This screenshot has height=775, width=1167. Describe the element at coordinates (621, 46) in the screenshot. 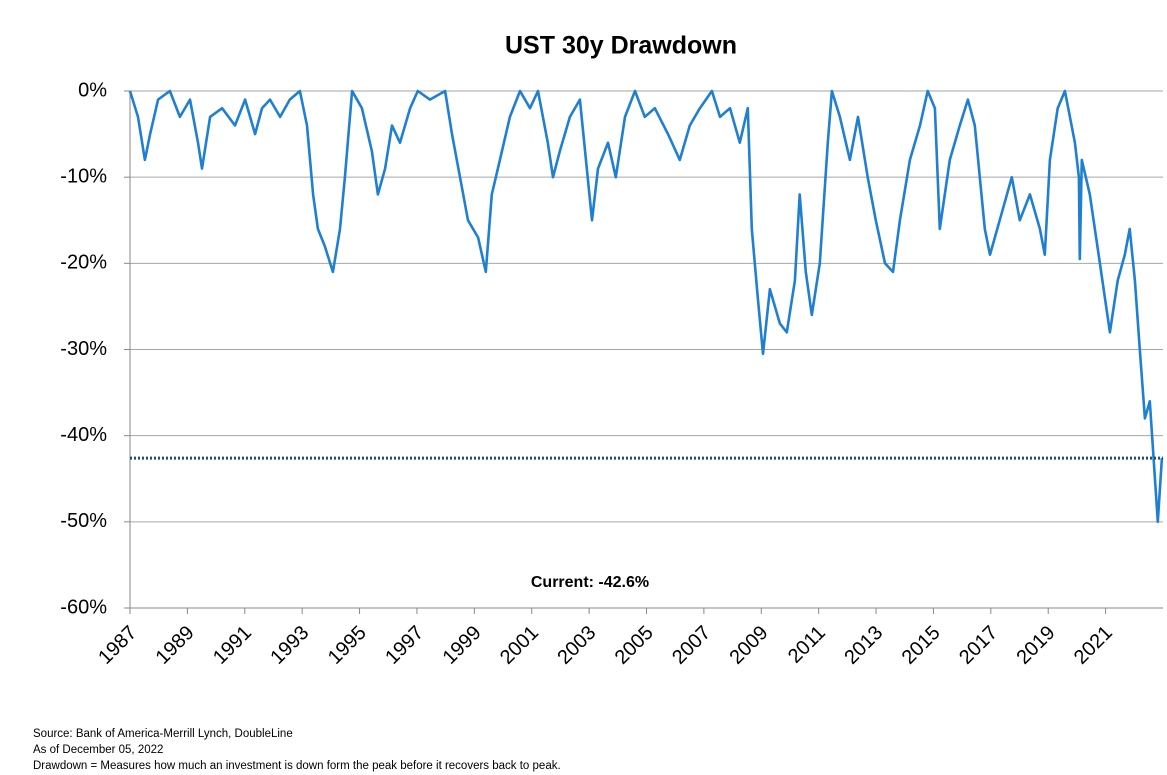

I see `chart-title: UST 30y Drawdown` at that location.